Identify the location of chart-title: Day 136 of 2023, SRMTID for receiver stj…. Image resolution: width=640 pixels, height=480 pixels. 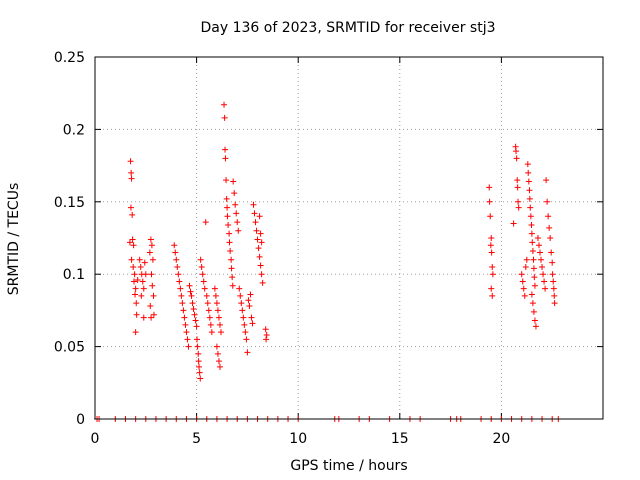
(348, 28).